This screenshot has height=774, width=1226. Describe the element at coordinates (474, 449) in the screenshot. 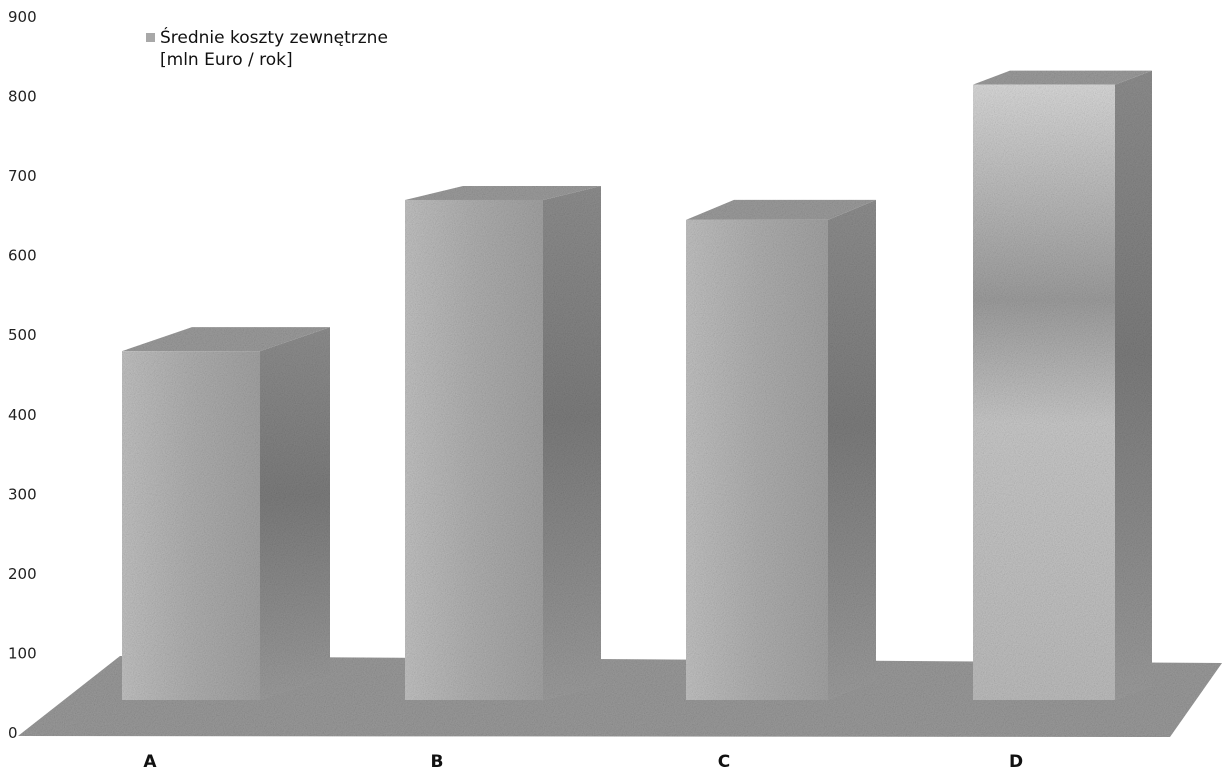

I see `bar-front-B` at that location.